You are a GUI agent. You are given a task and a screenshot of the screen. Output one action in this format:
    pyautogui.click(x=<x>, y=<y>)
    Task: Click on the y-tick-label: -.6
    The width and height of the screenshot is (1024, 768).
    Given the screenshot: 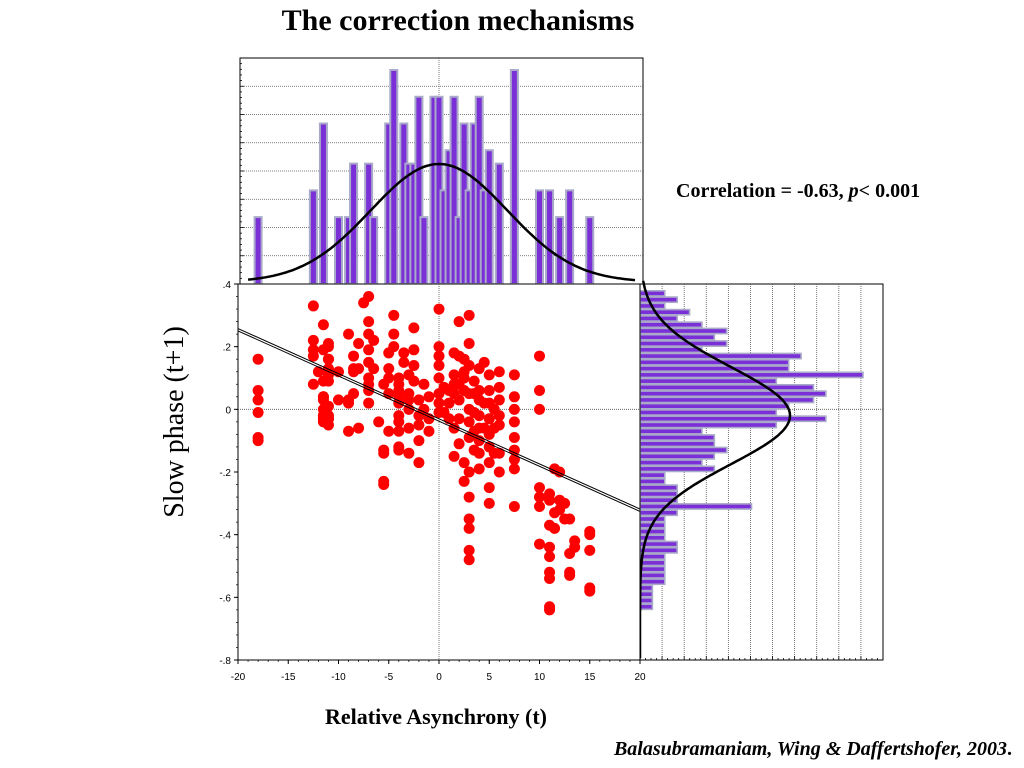 What is the action you would take?
    pyautogui.click(x=225, y=598)
    